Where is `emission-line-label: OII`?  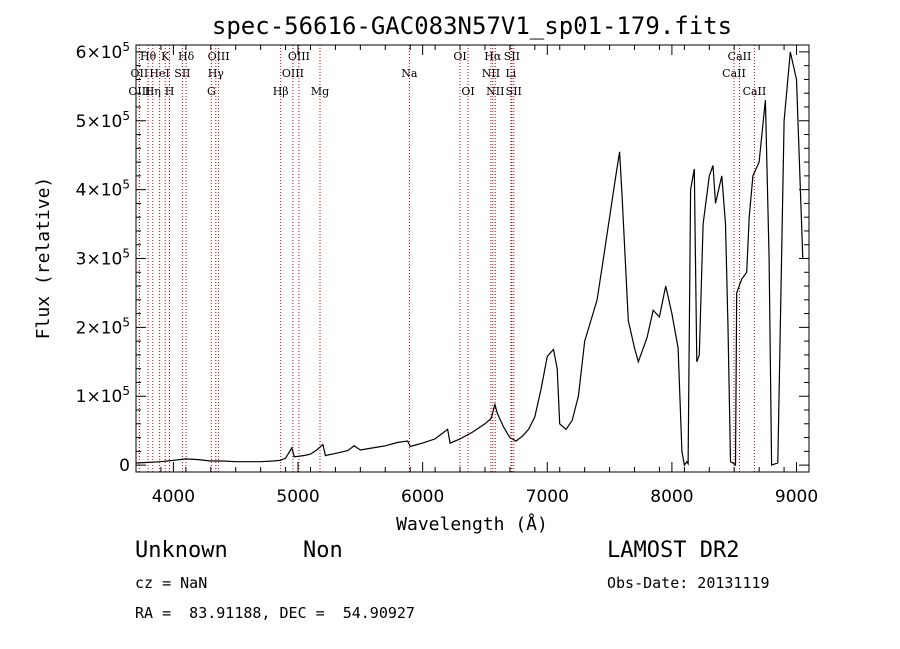 emission-line-label: OII is located at coordinates (140, 73).